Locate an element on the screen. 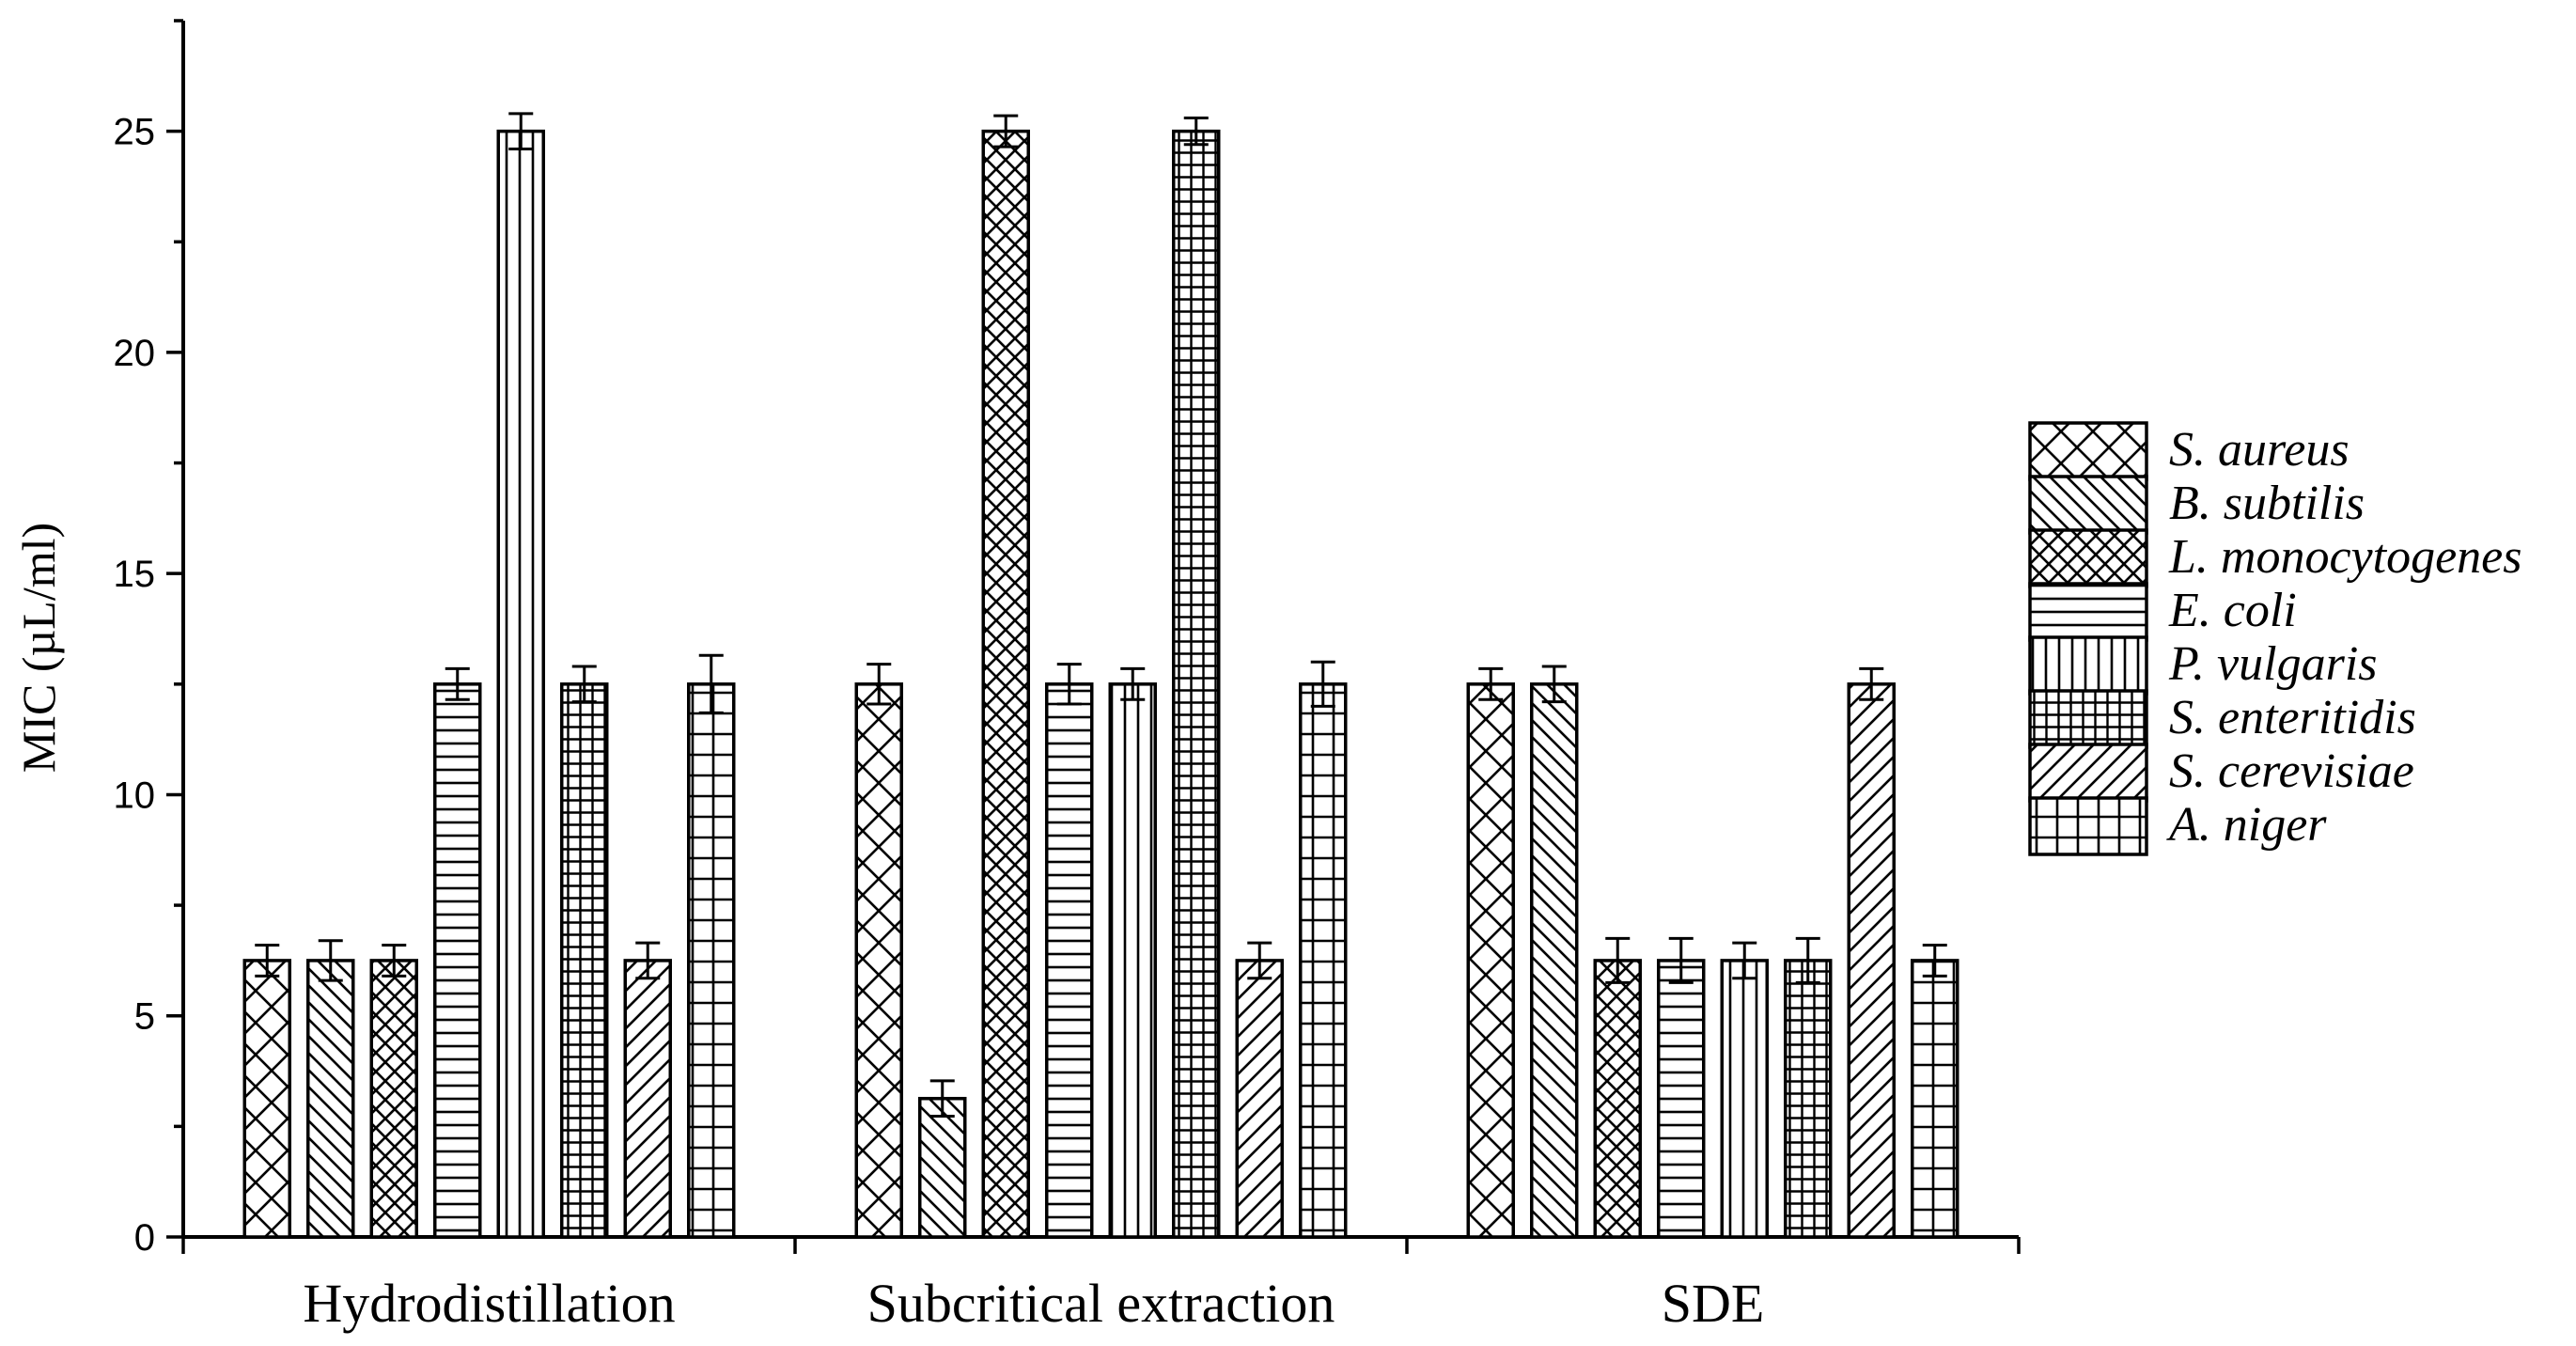 The image size is (2576, 1346). y-tick-label: 5 is located at coordinates (144, 1017).